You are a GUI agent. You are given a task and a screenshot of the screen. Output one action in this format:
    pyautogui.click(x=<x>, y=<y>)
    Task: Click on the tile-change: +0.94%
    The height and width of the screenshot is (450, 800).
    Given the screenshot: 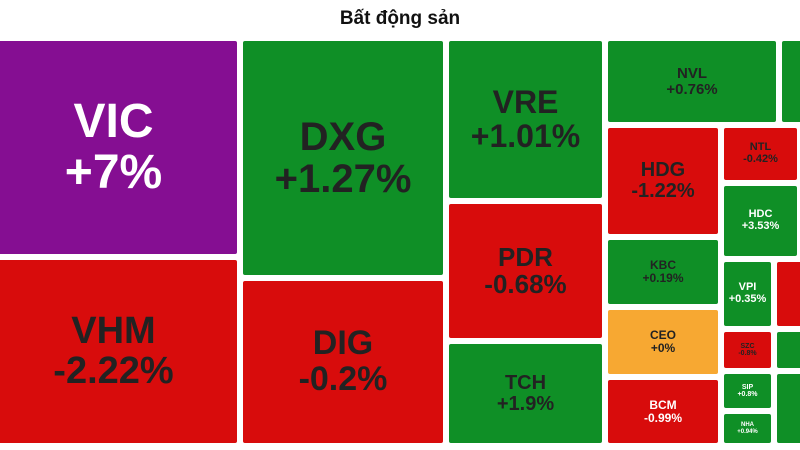 What is the action you would take?
    pyautogui.click(x=747, y=431)
    